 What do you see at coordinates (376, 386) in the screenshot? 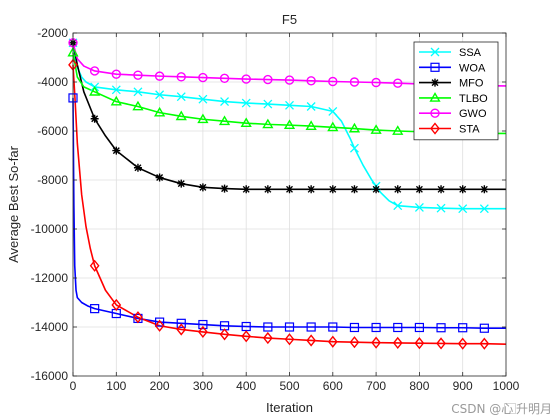
I see `x-tick-label: 700` at bounding box center [376, 386].